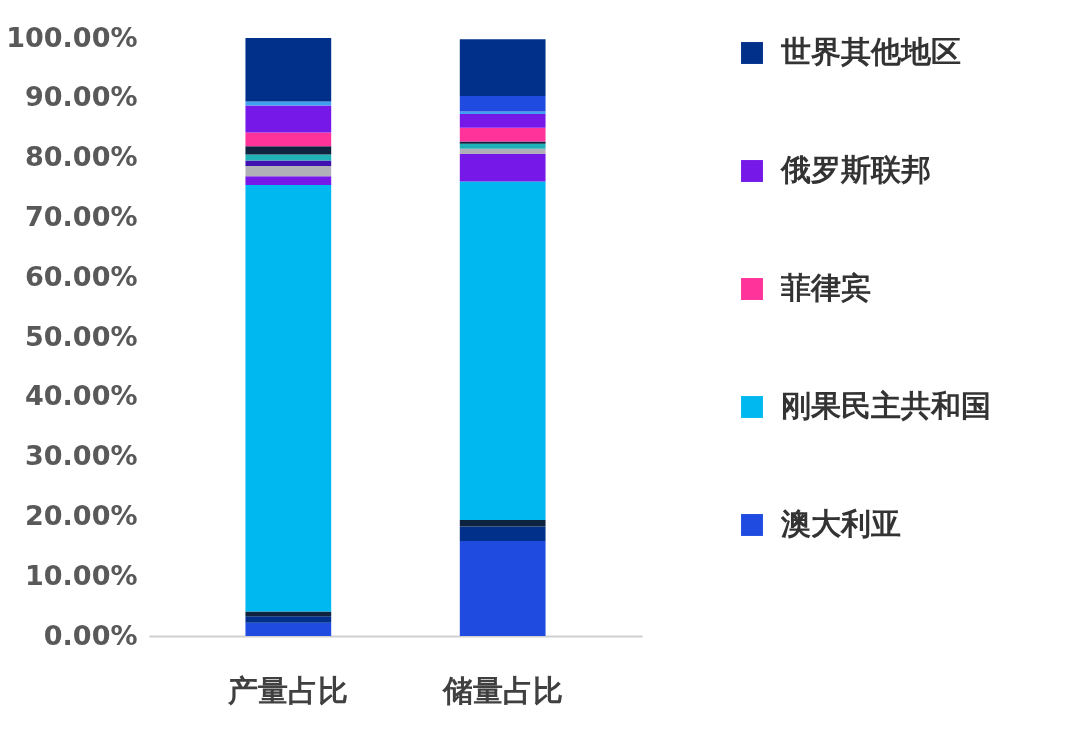 Image resolution: width=1080 pixels, height=739 pixels. I want to click on y-tick-label: 100.00%, so click(72, 37).